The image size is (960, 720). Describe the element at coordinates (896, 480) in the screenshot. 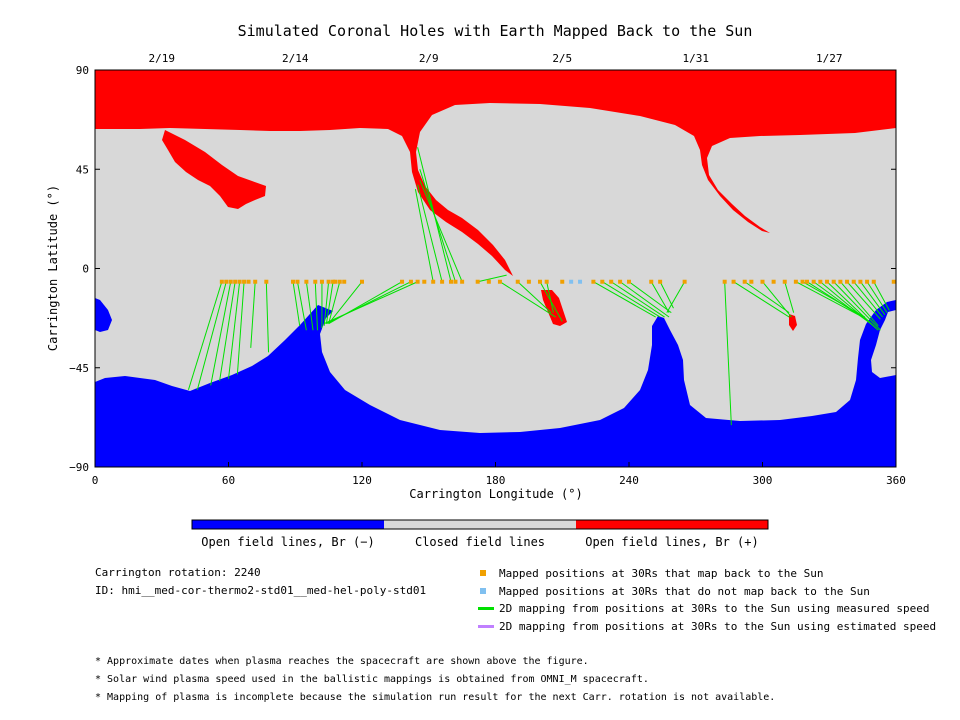

I see `x-tick-label: 360` at that location.